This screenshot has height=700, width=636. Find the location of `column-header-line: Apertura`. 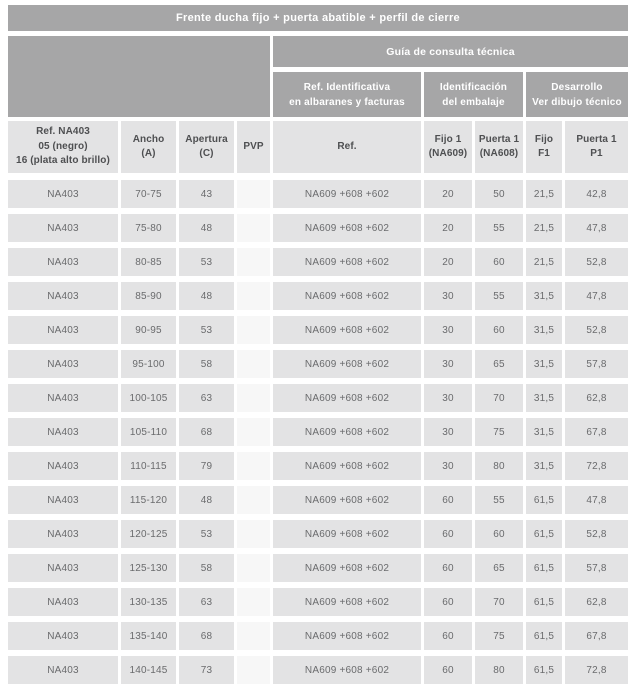

column-header-line: Apertura is located at coordinates (206, 139).